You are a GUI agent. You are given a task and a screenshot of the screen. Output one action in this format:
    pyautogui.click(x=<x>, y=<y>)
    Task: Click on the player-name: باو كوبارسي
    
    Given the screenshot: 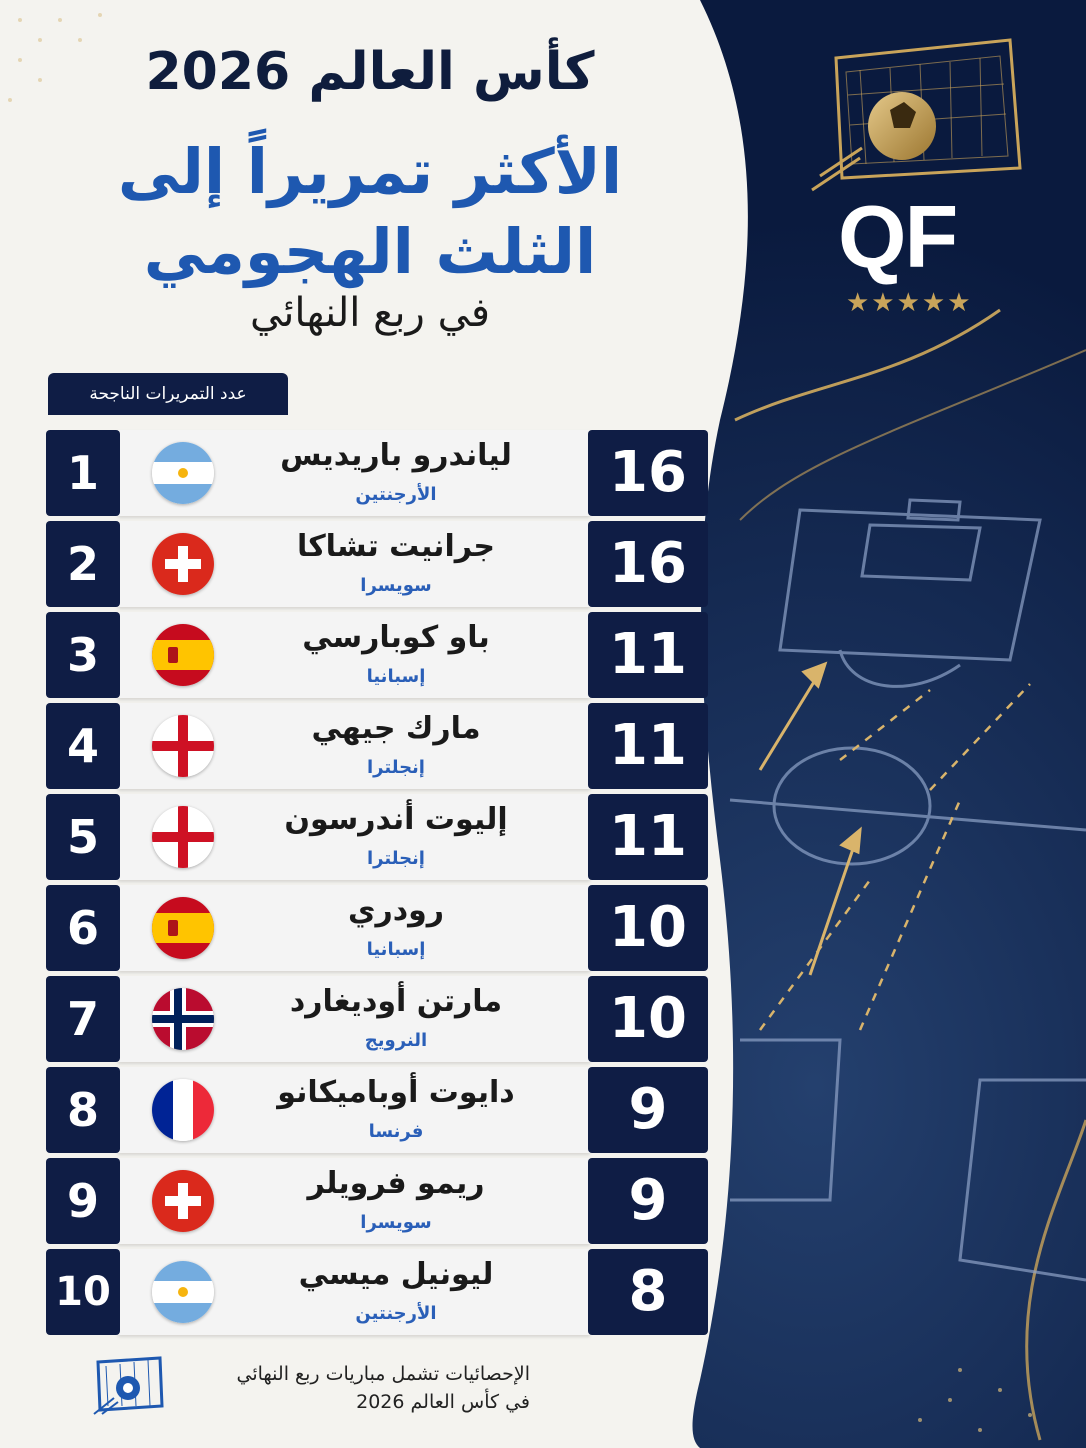 What is the action you would take?
    pyautogui.click(x=396, y=637)
    